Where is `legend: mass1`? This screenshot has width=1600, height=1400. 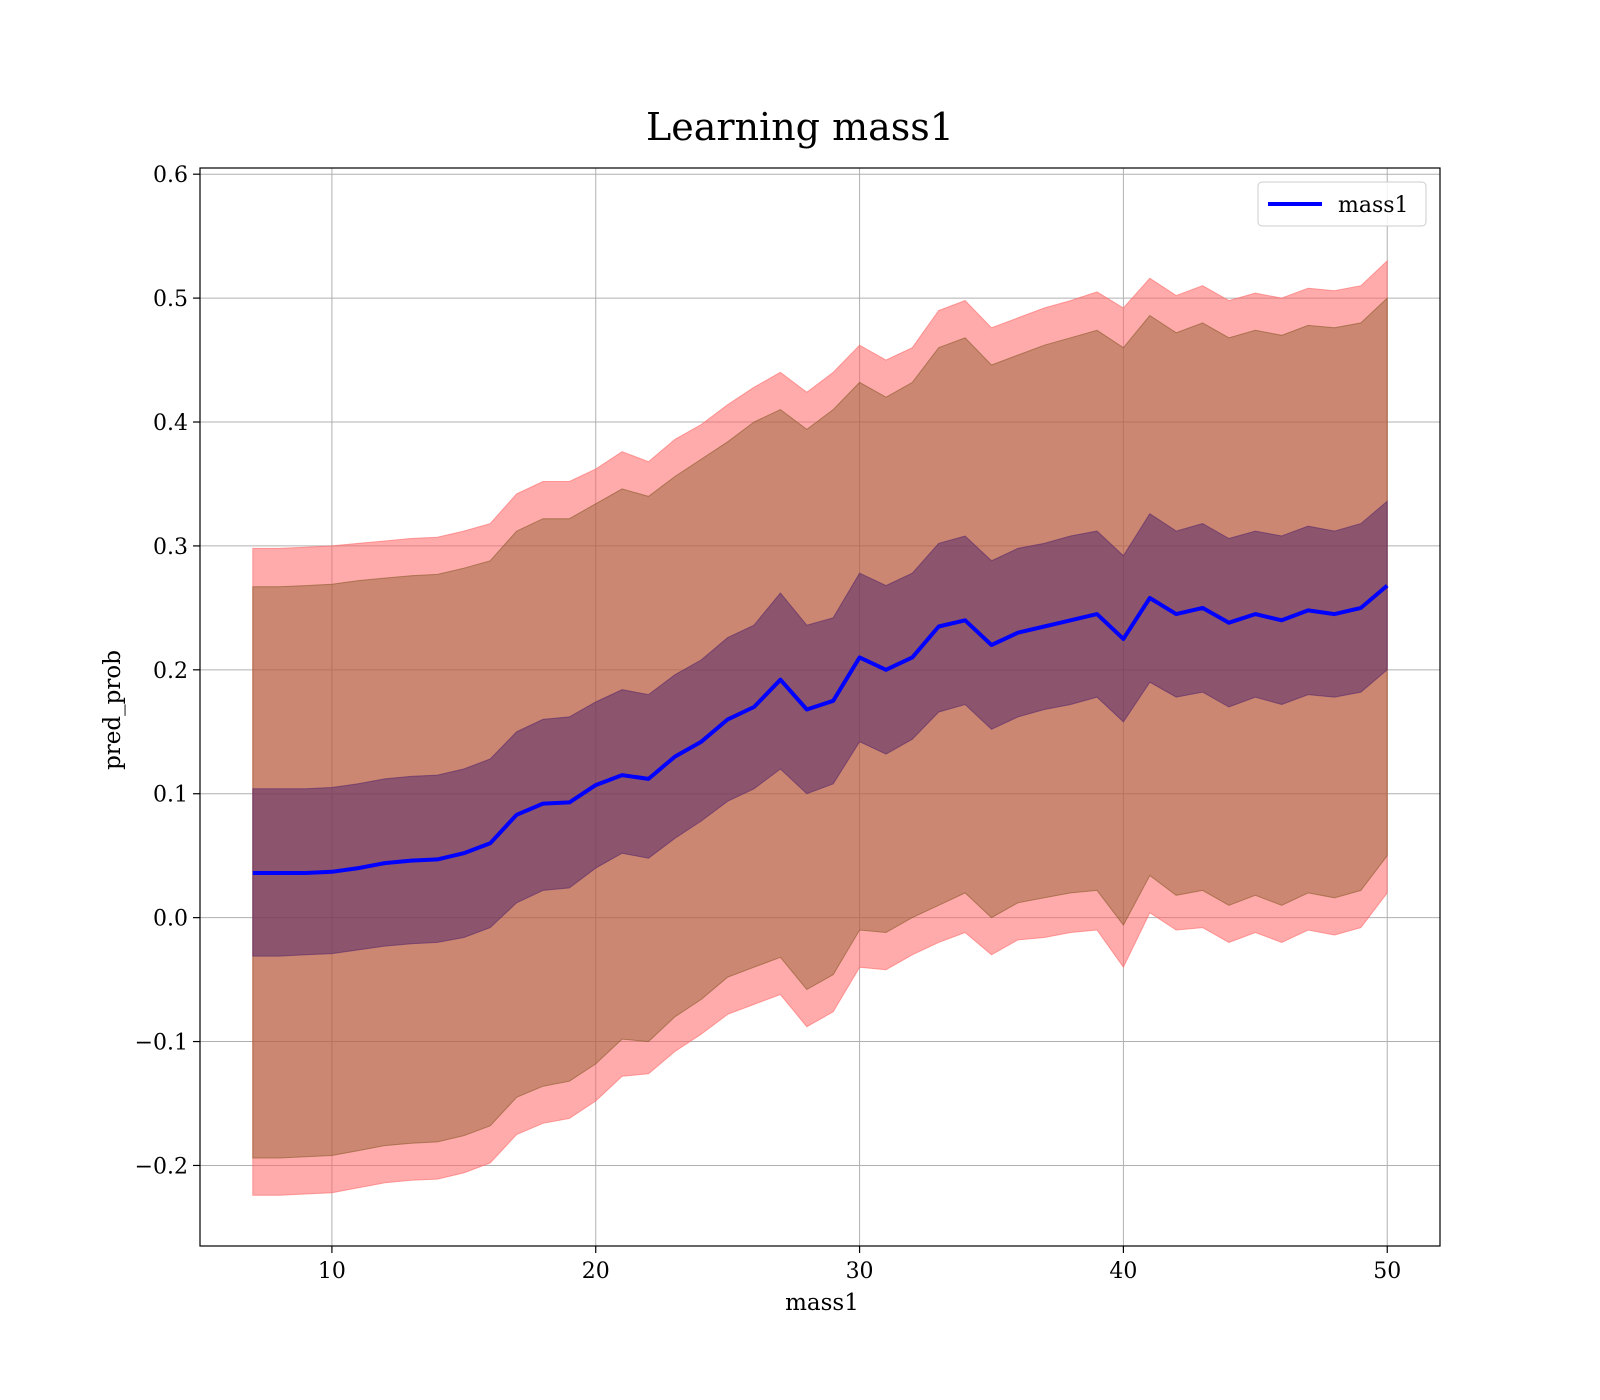 legend: mass1 is located at coordinates (1342, 204).